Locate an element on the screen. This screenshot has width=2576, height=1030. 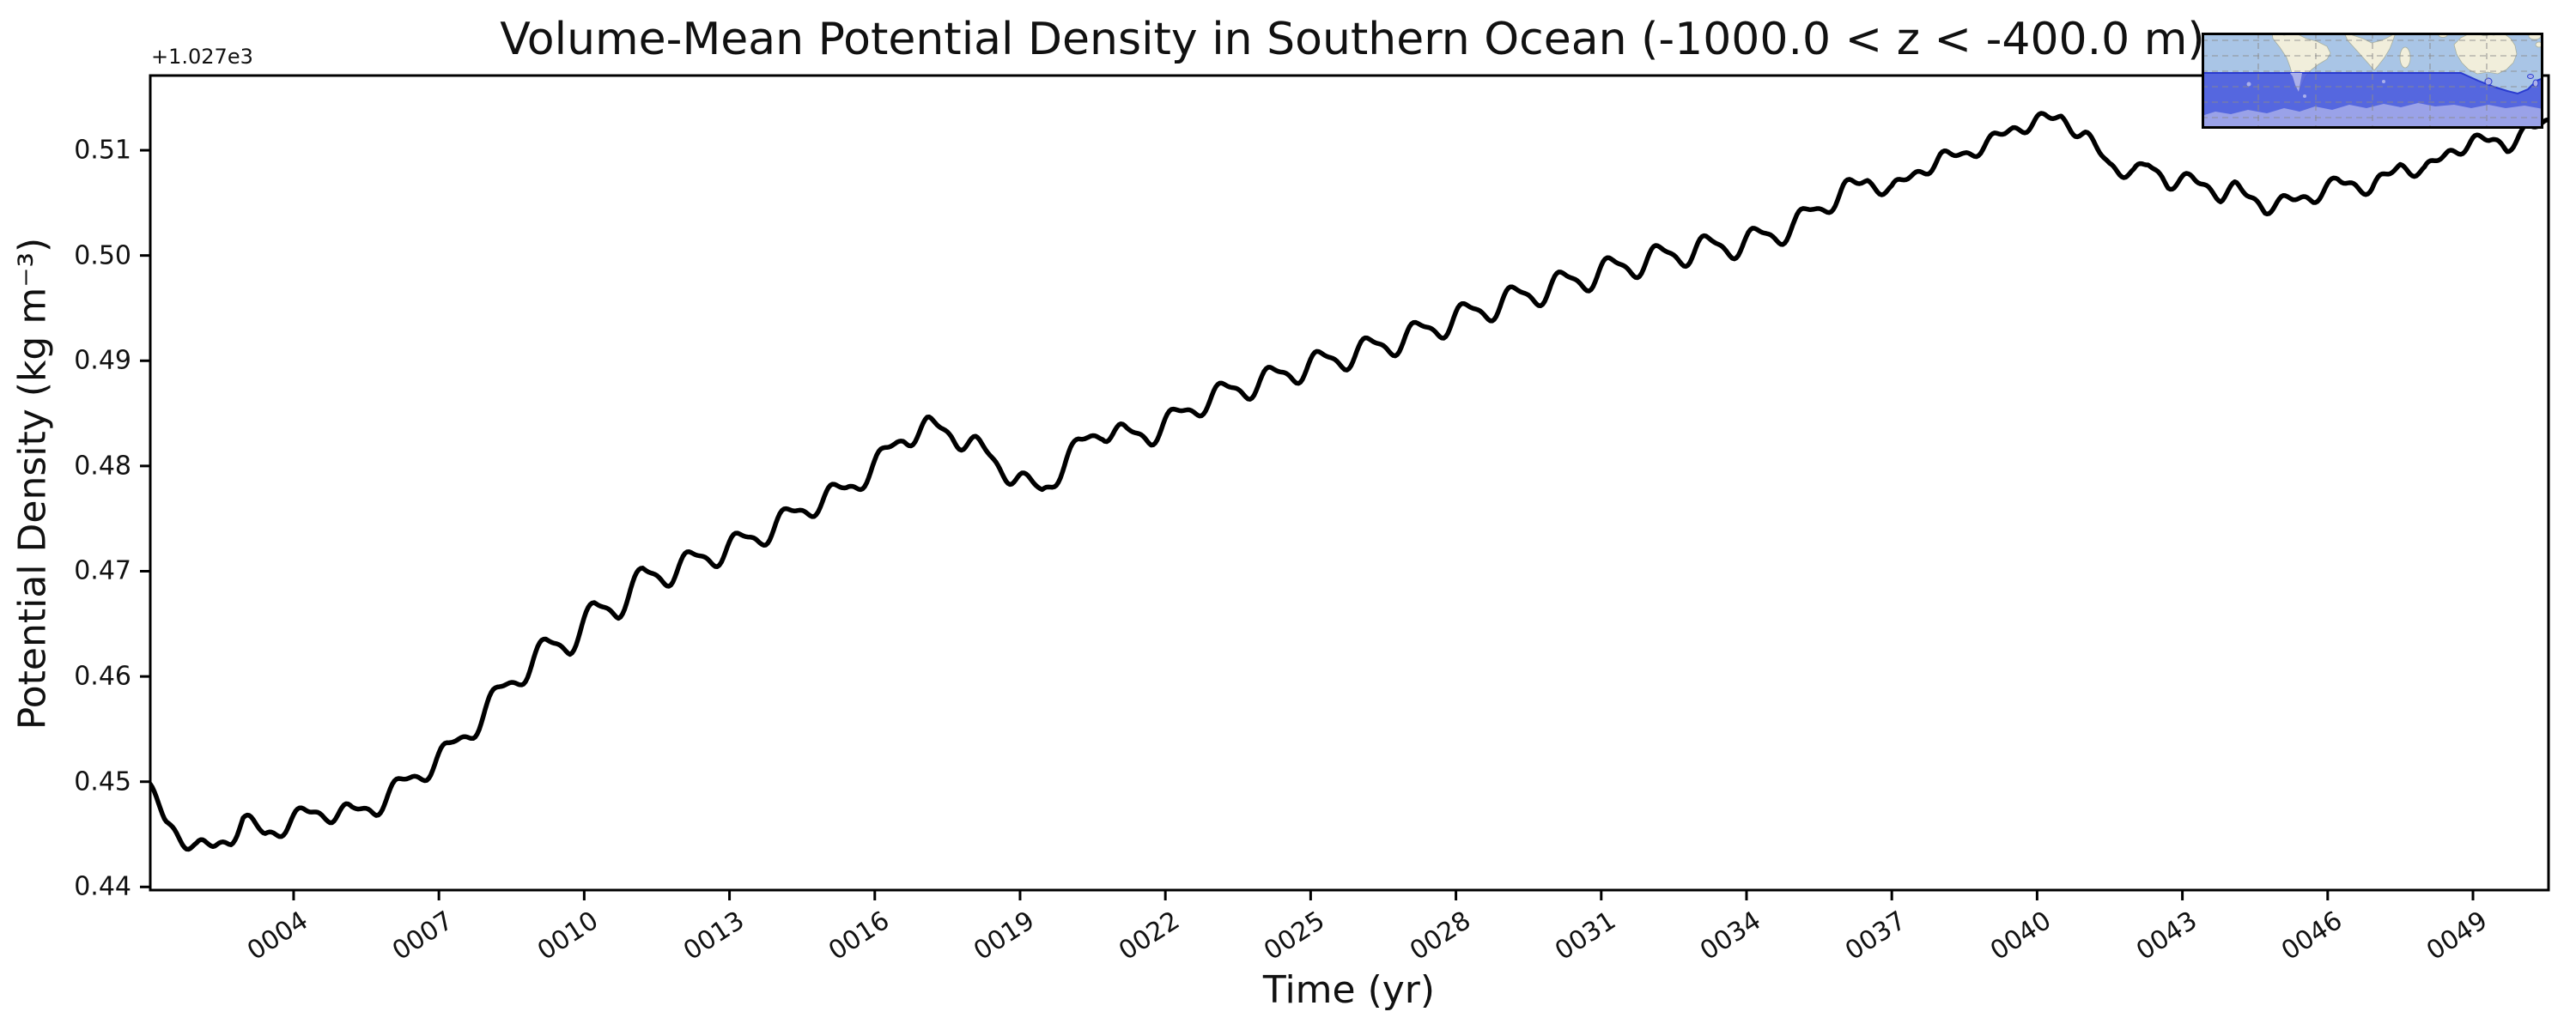
map-island-south-georgia is located at coordinates (2304, 96).